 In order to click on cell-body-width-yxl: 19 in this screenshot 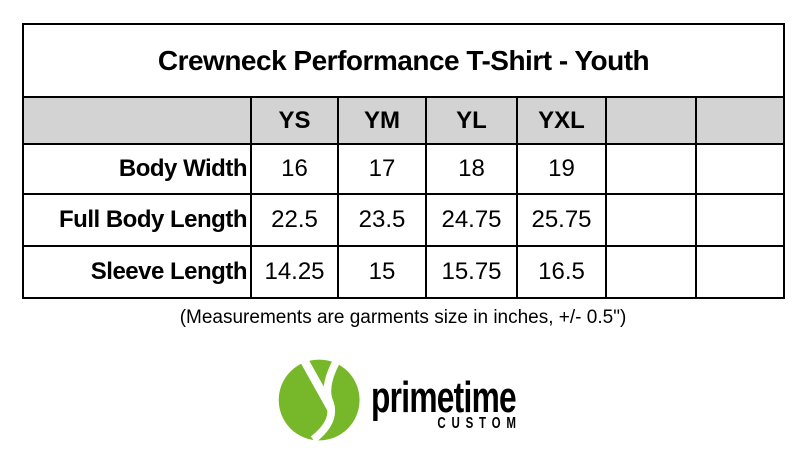, I will do `click(561, 169)`.